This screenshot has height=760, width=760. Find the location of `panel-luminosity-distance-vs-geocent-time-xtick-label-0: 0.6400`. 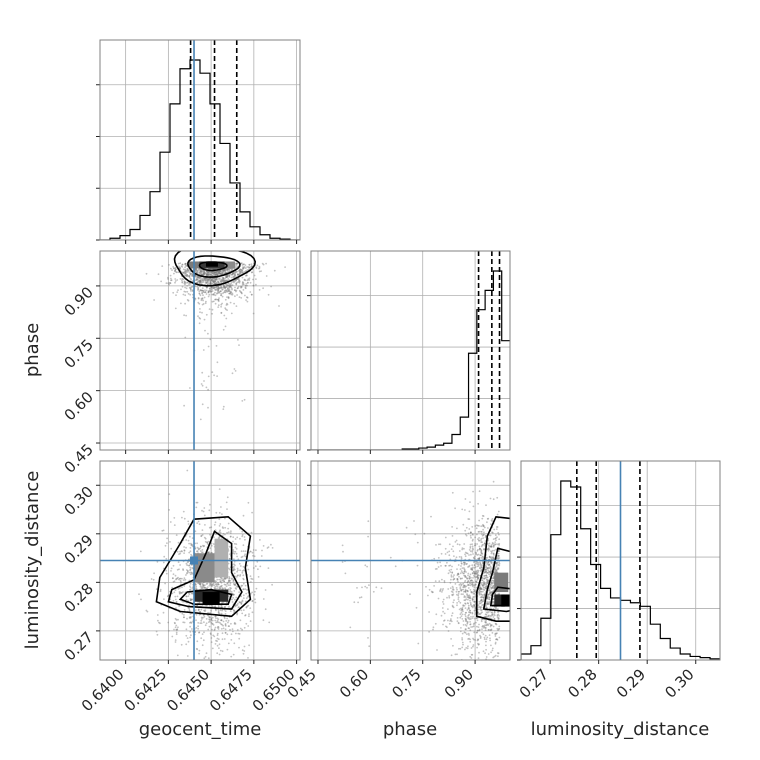

panel-luminosity-distance-vs-geocent-time-xtick-label-0: 0.6400 is located at coordinates (103, 690).